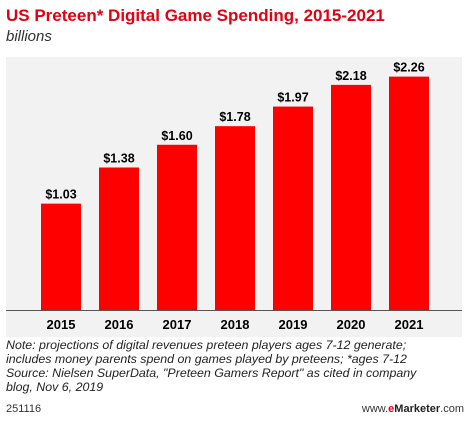 The width and height of the screenshot is (470, 423). What do you see at coordinates (412, 409) in the screenshot?
I see `emarketer-logo: www.eMarketer.com` at bounding box center [412, 409].